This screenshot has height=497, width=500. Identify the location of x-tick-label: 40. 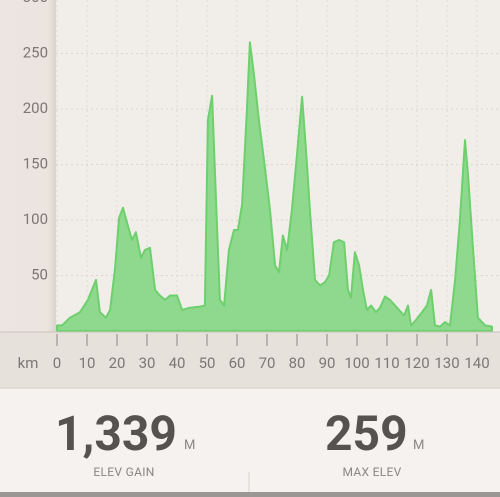
(177, 363).